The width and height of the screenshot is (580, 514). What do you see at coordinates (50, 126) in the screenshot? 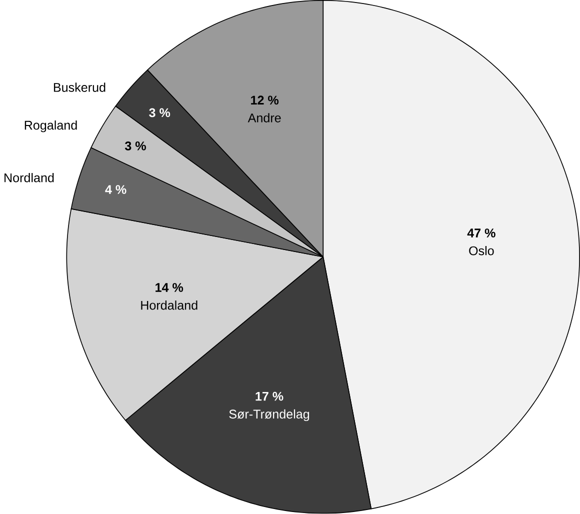
I see `slice-label: Rogaland` at bounding box center [50, 126].